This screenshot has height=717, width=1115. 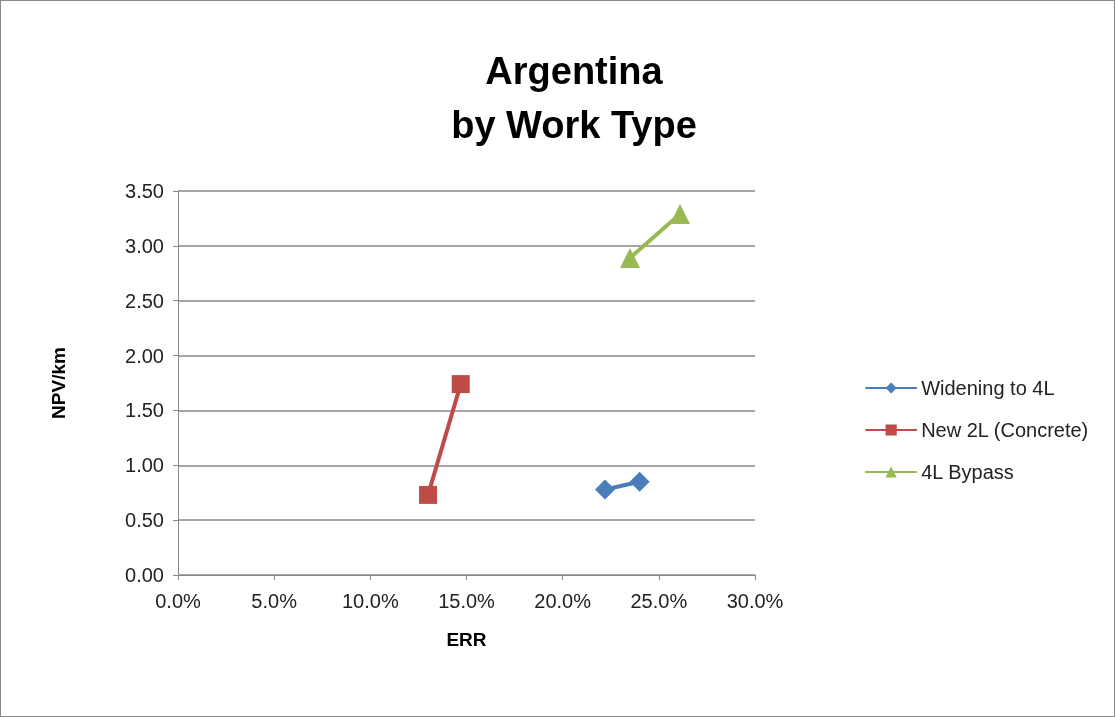 I want to click on y-tick-label: 0.00, so click(x=144, y=575).